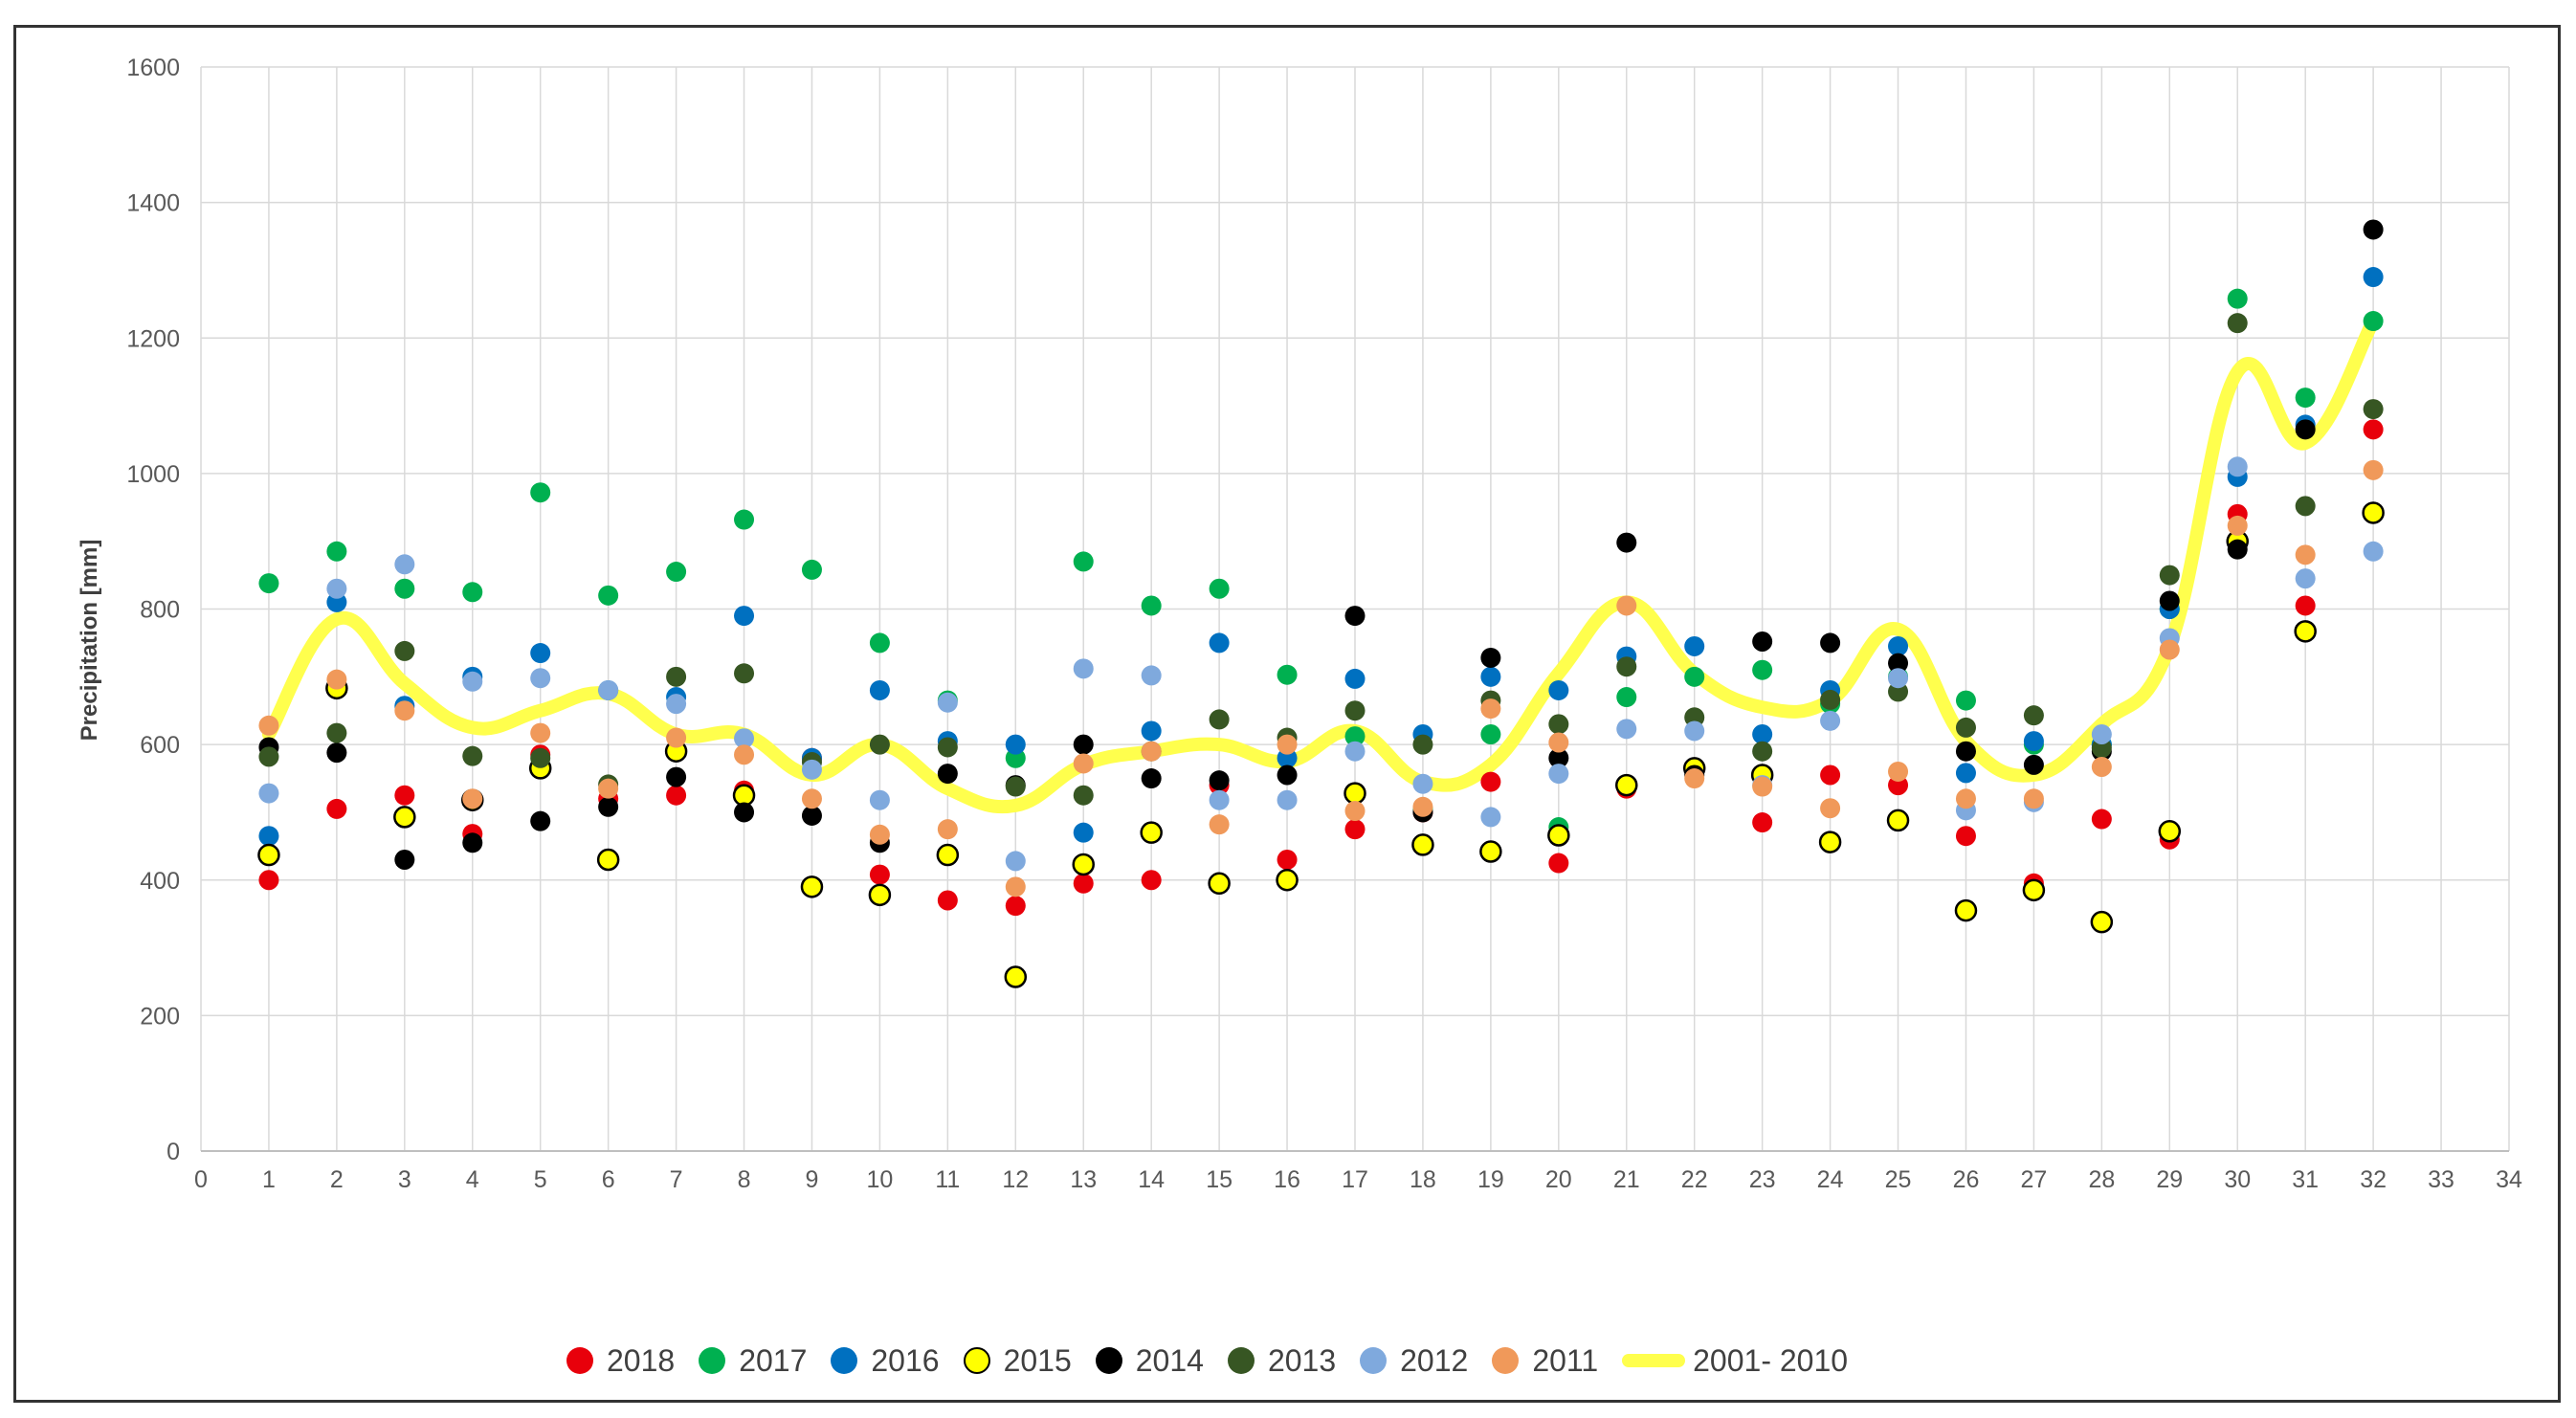 Image resolution: width=2576 pixels, height=1418 pixels. What do you see at coordinates (1149, 1361) in the screenshot?
I see `legend-item-2014: 2014` at bounding box center [1149, 1361].